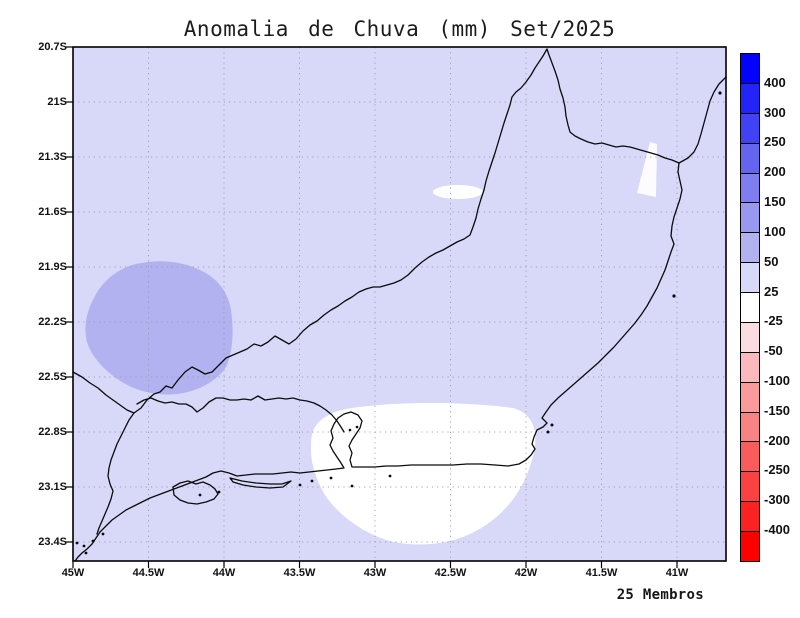 This screenshot has height=618, width=800. I want to click on members-caption: 25 Membros, so click(660, 595).